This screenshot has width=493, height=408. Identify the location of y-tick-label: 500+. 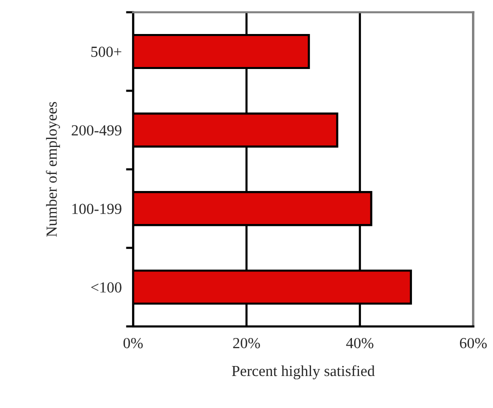
(106, 51).